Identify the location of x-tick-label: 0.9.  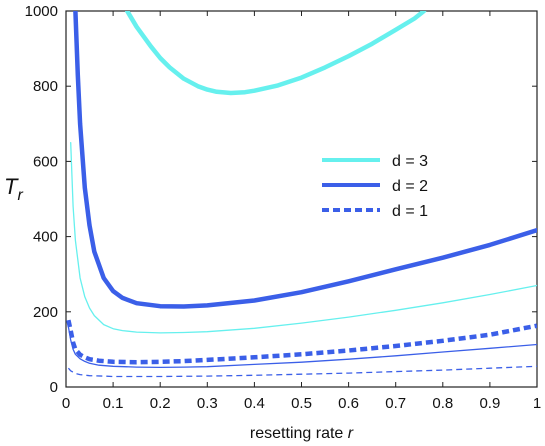
(489, 403).